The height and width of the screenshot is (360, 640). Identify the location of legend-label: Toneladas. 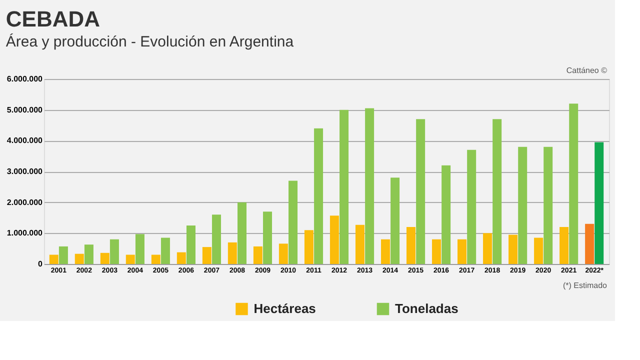
(426, 308).